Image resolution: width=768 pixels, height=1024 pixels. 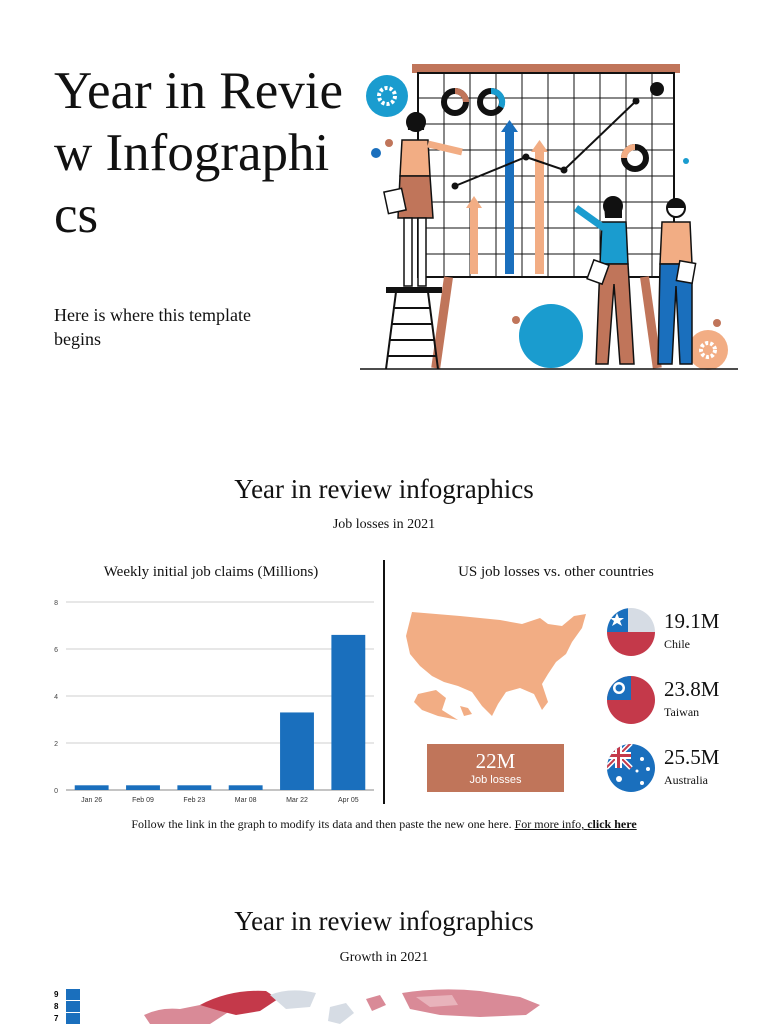 I want to click on country-chile: 19.1M Chile, so click(x=686, y=633).